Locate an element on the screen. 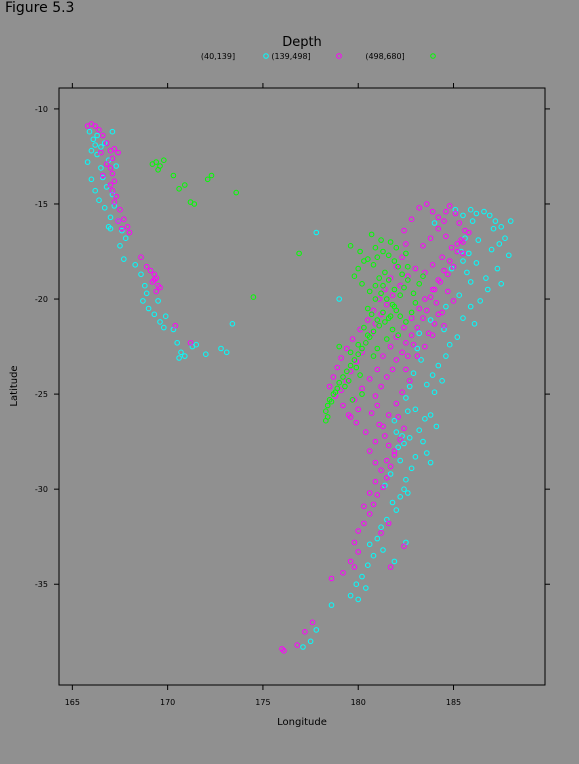 The width and height of the screenshot is (579, 764). legend-label: (40,139] is located at coordinates (218, 56).